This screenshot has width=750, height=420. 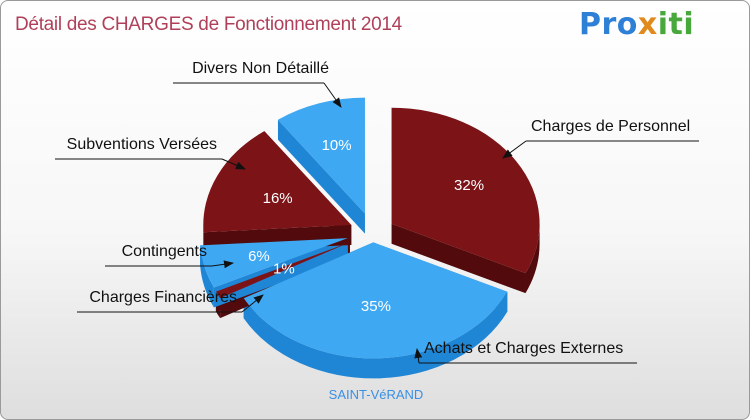 What do you see at coordinates (610, 126) in the screenshot?
I see `pie-category-label: Charges de Personnel` at bounding box center [610, 126].